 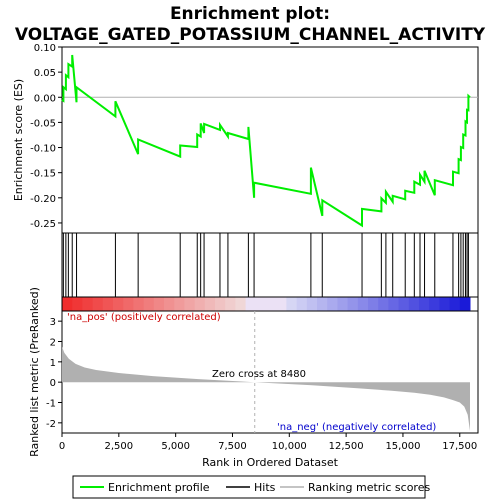 I want to click on hits-panel, so click(x=270, y=265).